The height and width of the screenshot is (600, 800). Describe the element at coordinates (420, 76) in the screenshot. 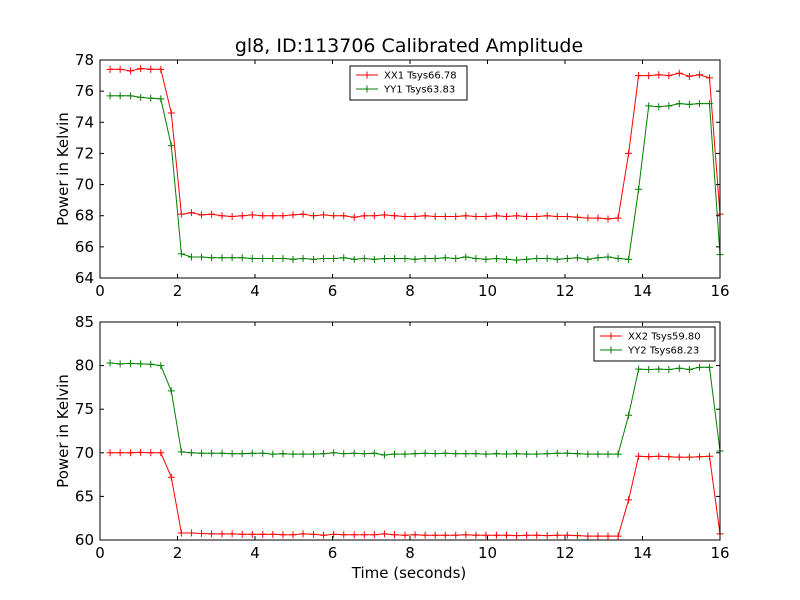

I see `legend-label-1: XX1 Tsys66.78` at that location.